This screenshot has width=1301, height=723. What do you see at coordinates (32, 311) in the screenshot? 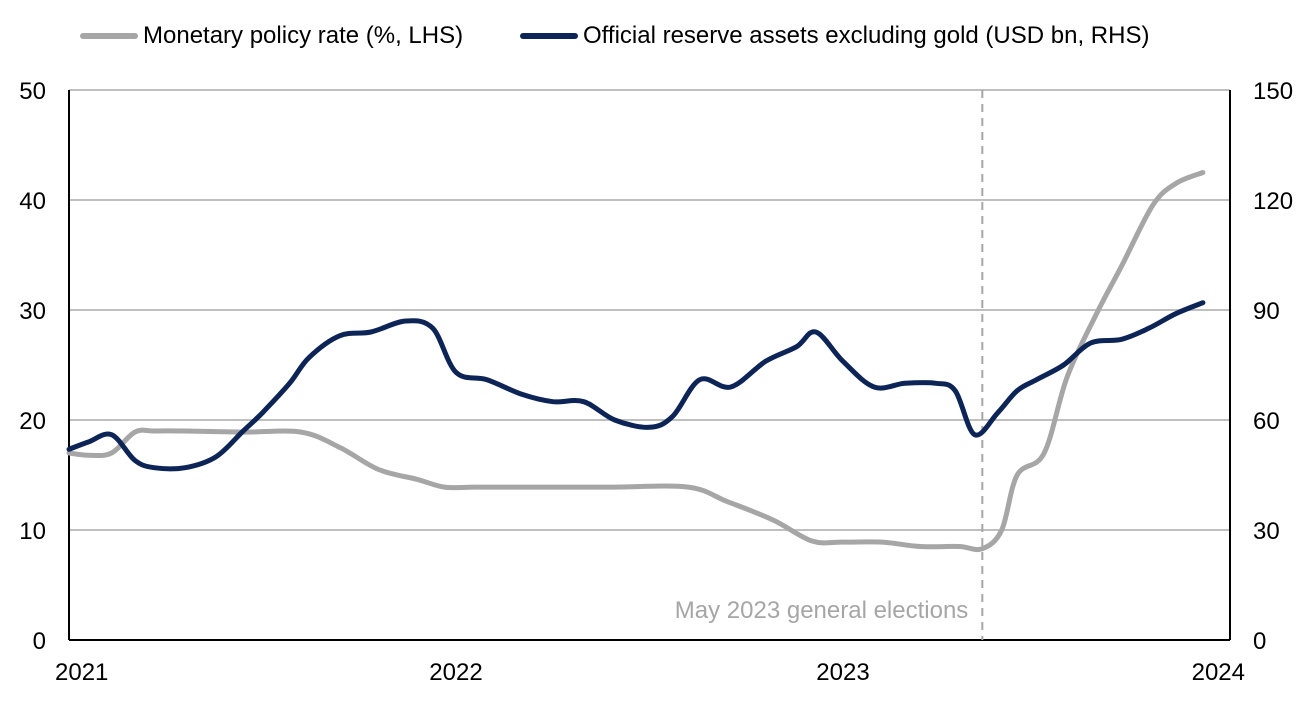
I see `y-left-tick-label-3: 30` at bounding box center [32, 311].